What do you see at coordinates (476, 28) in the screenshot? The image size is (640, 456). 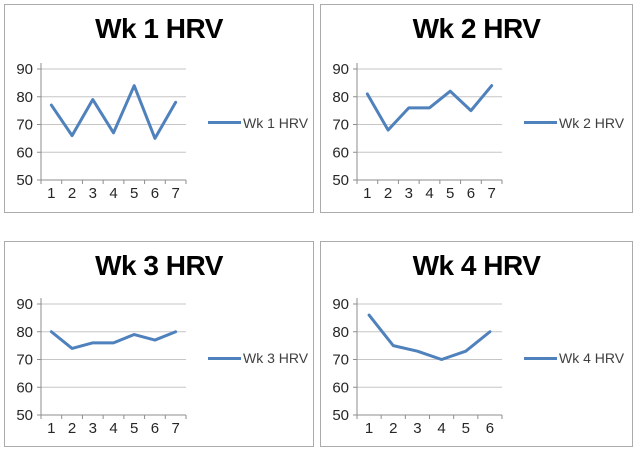 I see `chart-title: Wk 2 HRV` at bounding box center [476, 28].